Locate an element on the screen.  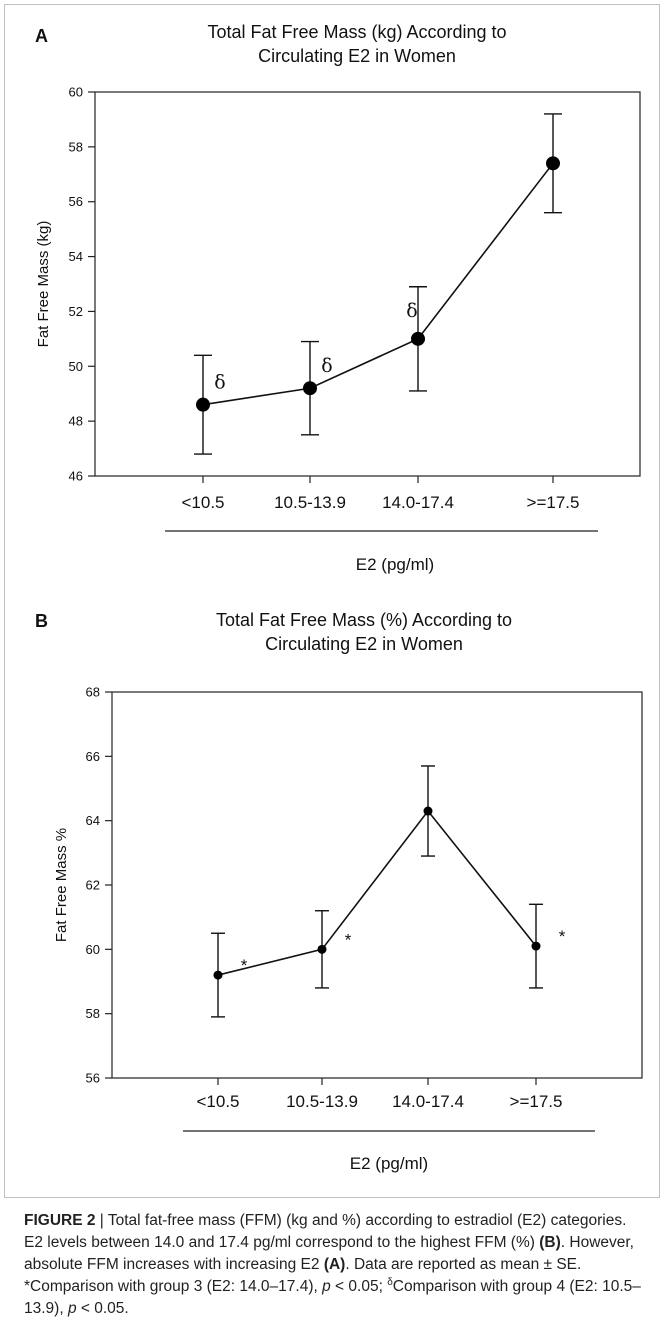
panel-letter-b: B is located at coordinates (41, 621).